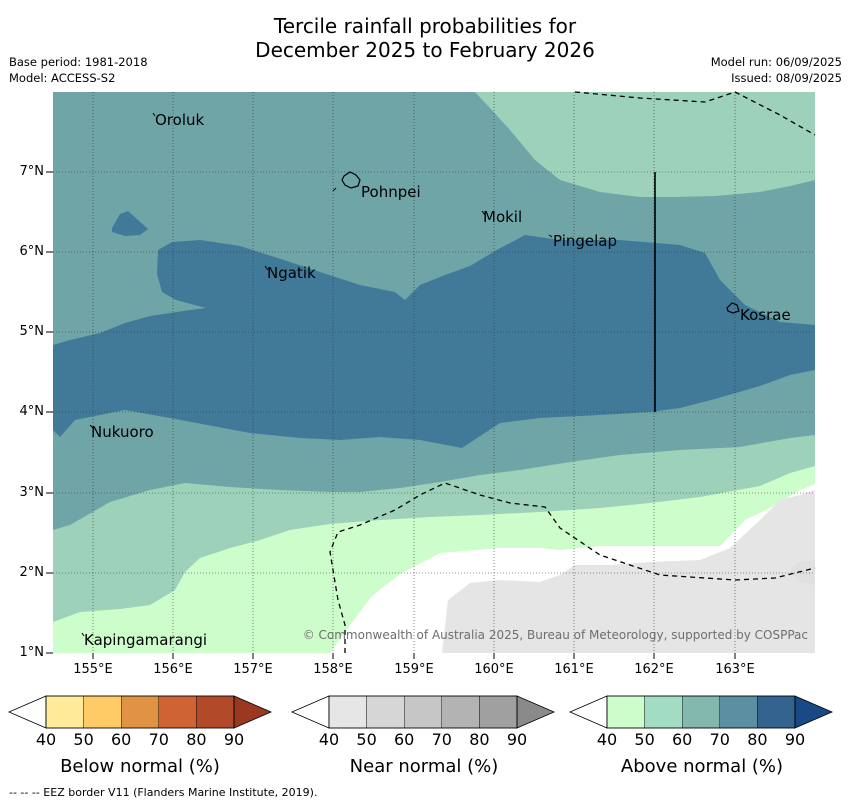 The height and width of the screenshot is (804, 850). Describe the element at coordinates (786, 78) in the screenshot. I see `issued-date: Issued: 08/09/2025` at that location.